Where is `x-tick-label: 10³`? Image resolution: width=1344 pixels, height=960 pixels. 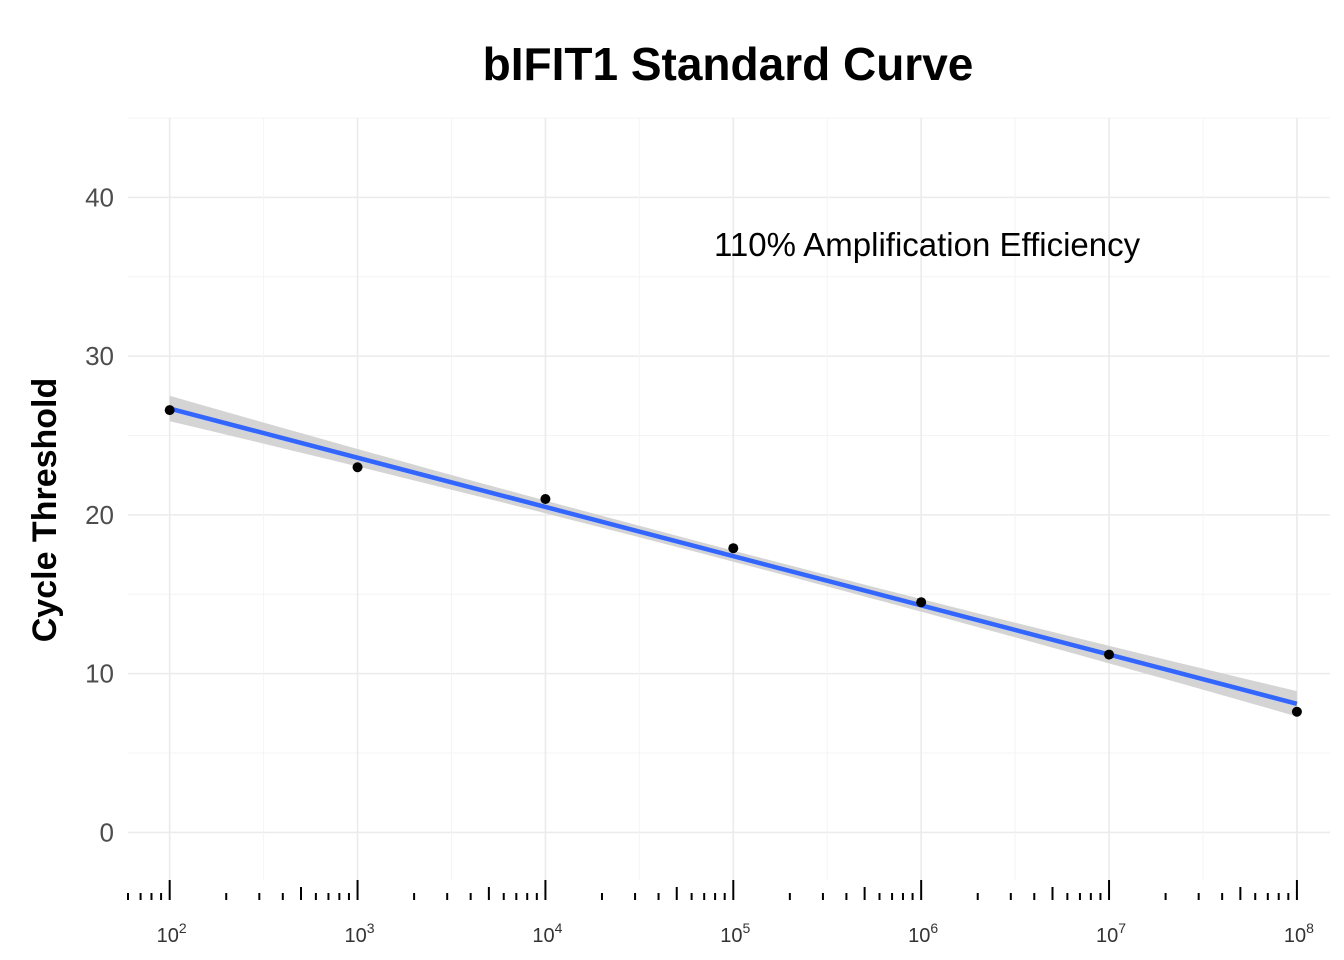 x-tick-label: 10³ is located at coordinates (360, 933).